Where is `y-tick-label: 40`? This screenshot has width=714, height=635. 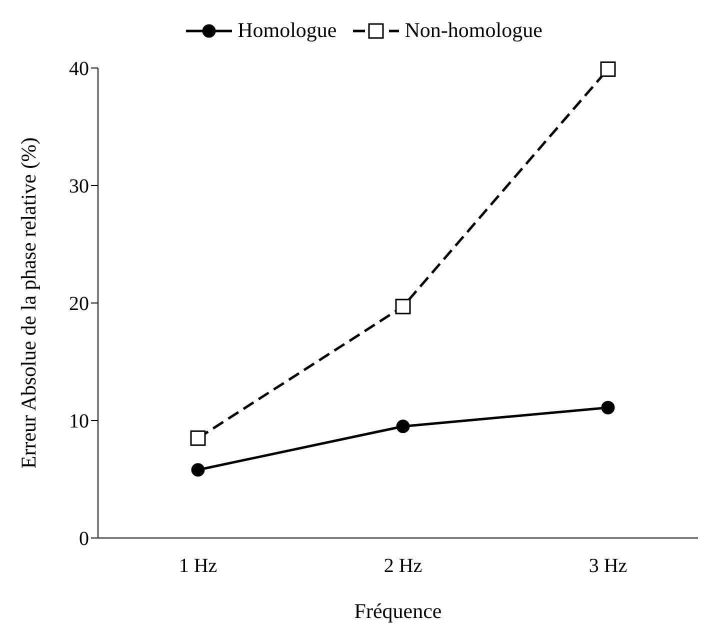 y-tick-label: 40 is located at coordinates (79, 69).